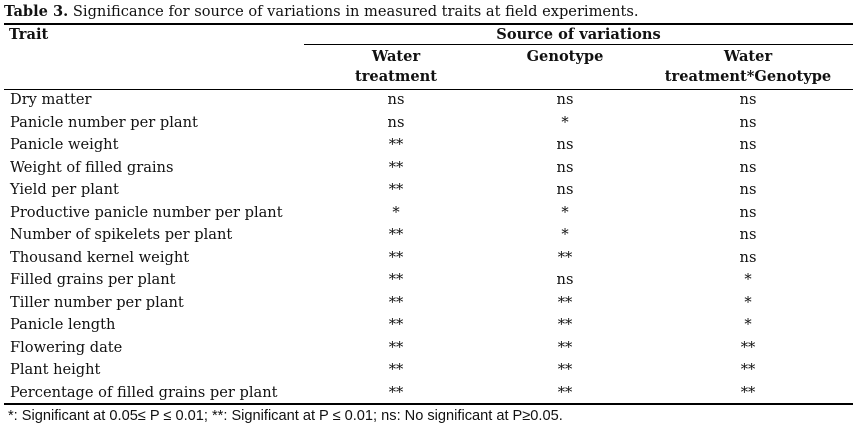 This screenshot has width=857, height=430. I want to click on table-row: Productive panicle number per plant * * ns, so click(428, 213).